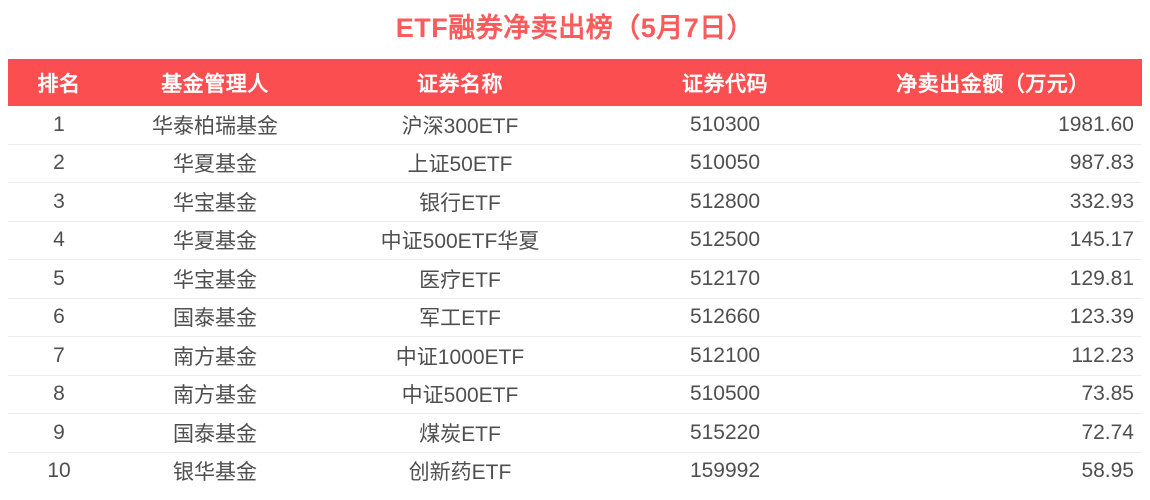 The height and width of the screenshot is (500, 1150). I want to click on cell-security-code: 510300, so click(725, 125).